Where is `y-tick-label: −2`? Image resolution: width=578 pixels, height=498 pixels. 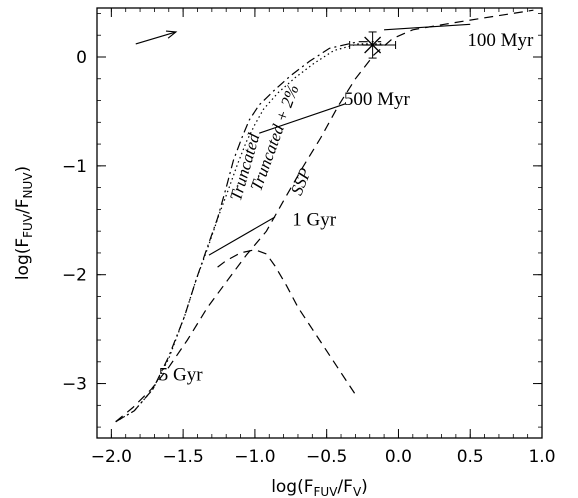
y-tick-label: −2 is located at coordinates (74, 276).